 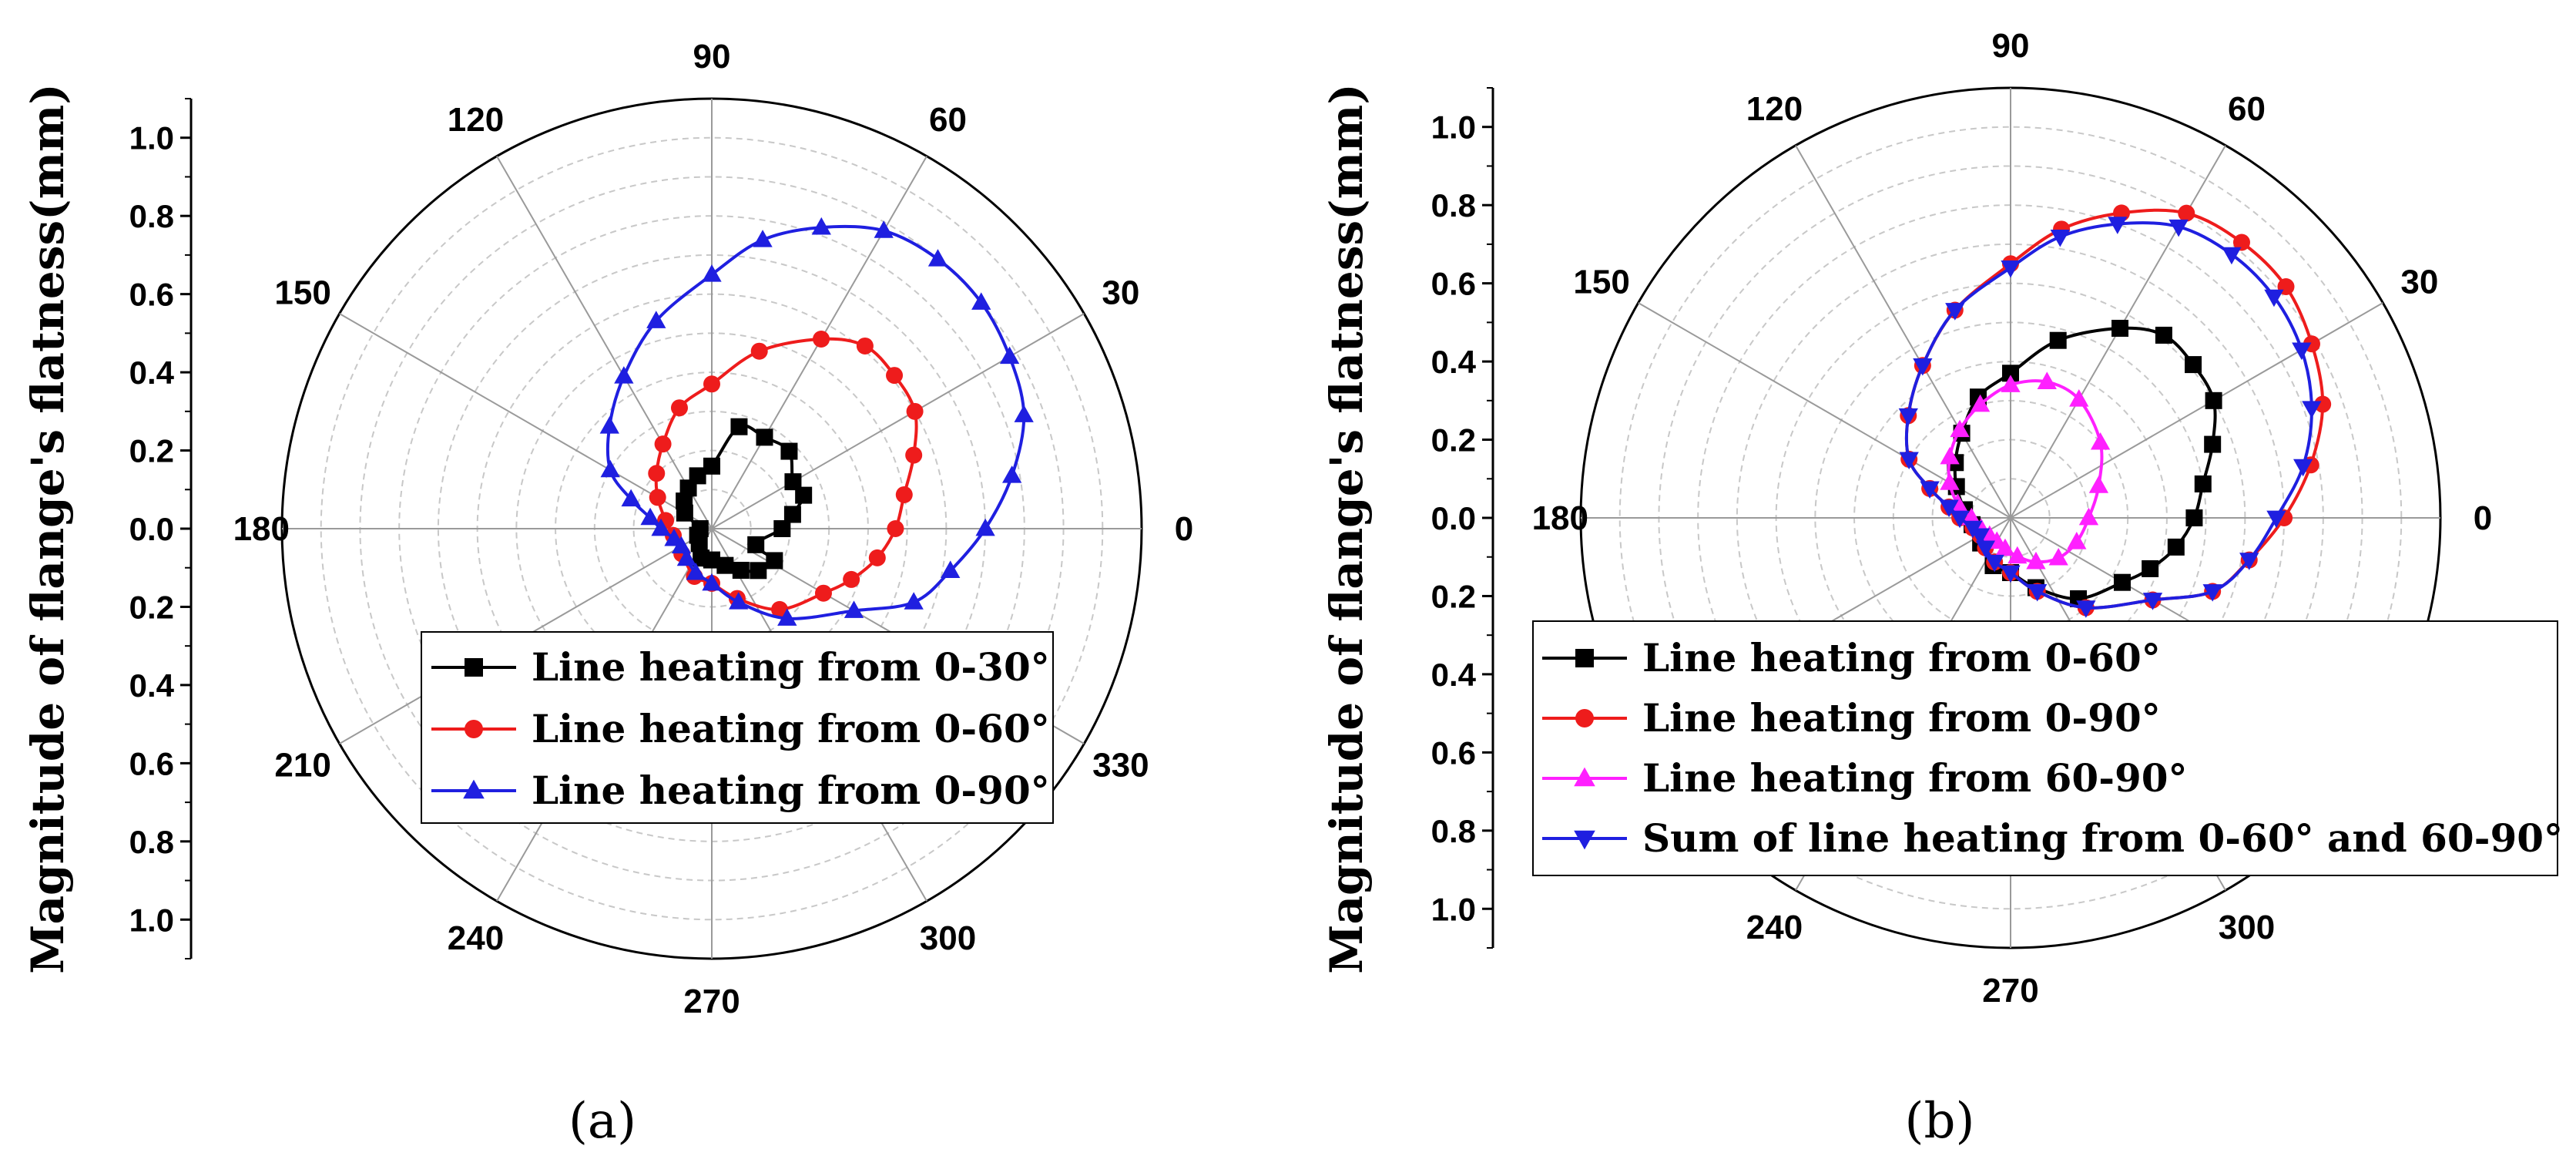 What do you see at coordinates (1453, 205) in the screenshot?
I see `b-tick-label: 0.8` at bounding box center [1453, 205].